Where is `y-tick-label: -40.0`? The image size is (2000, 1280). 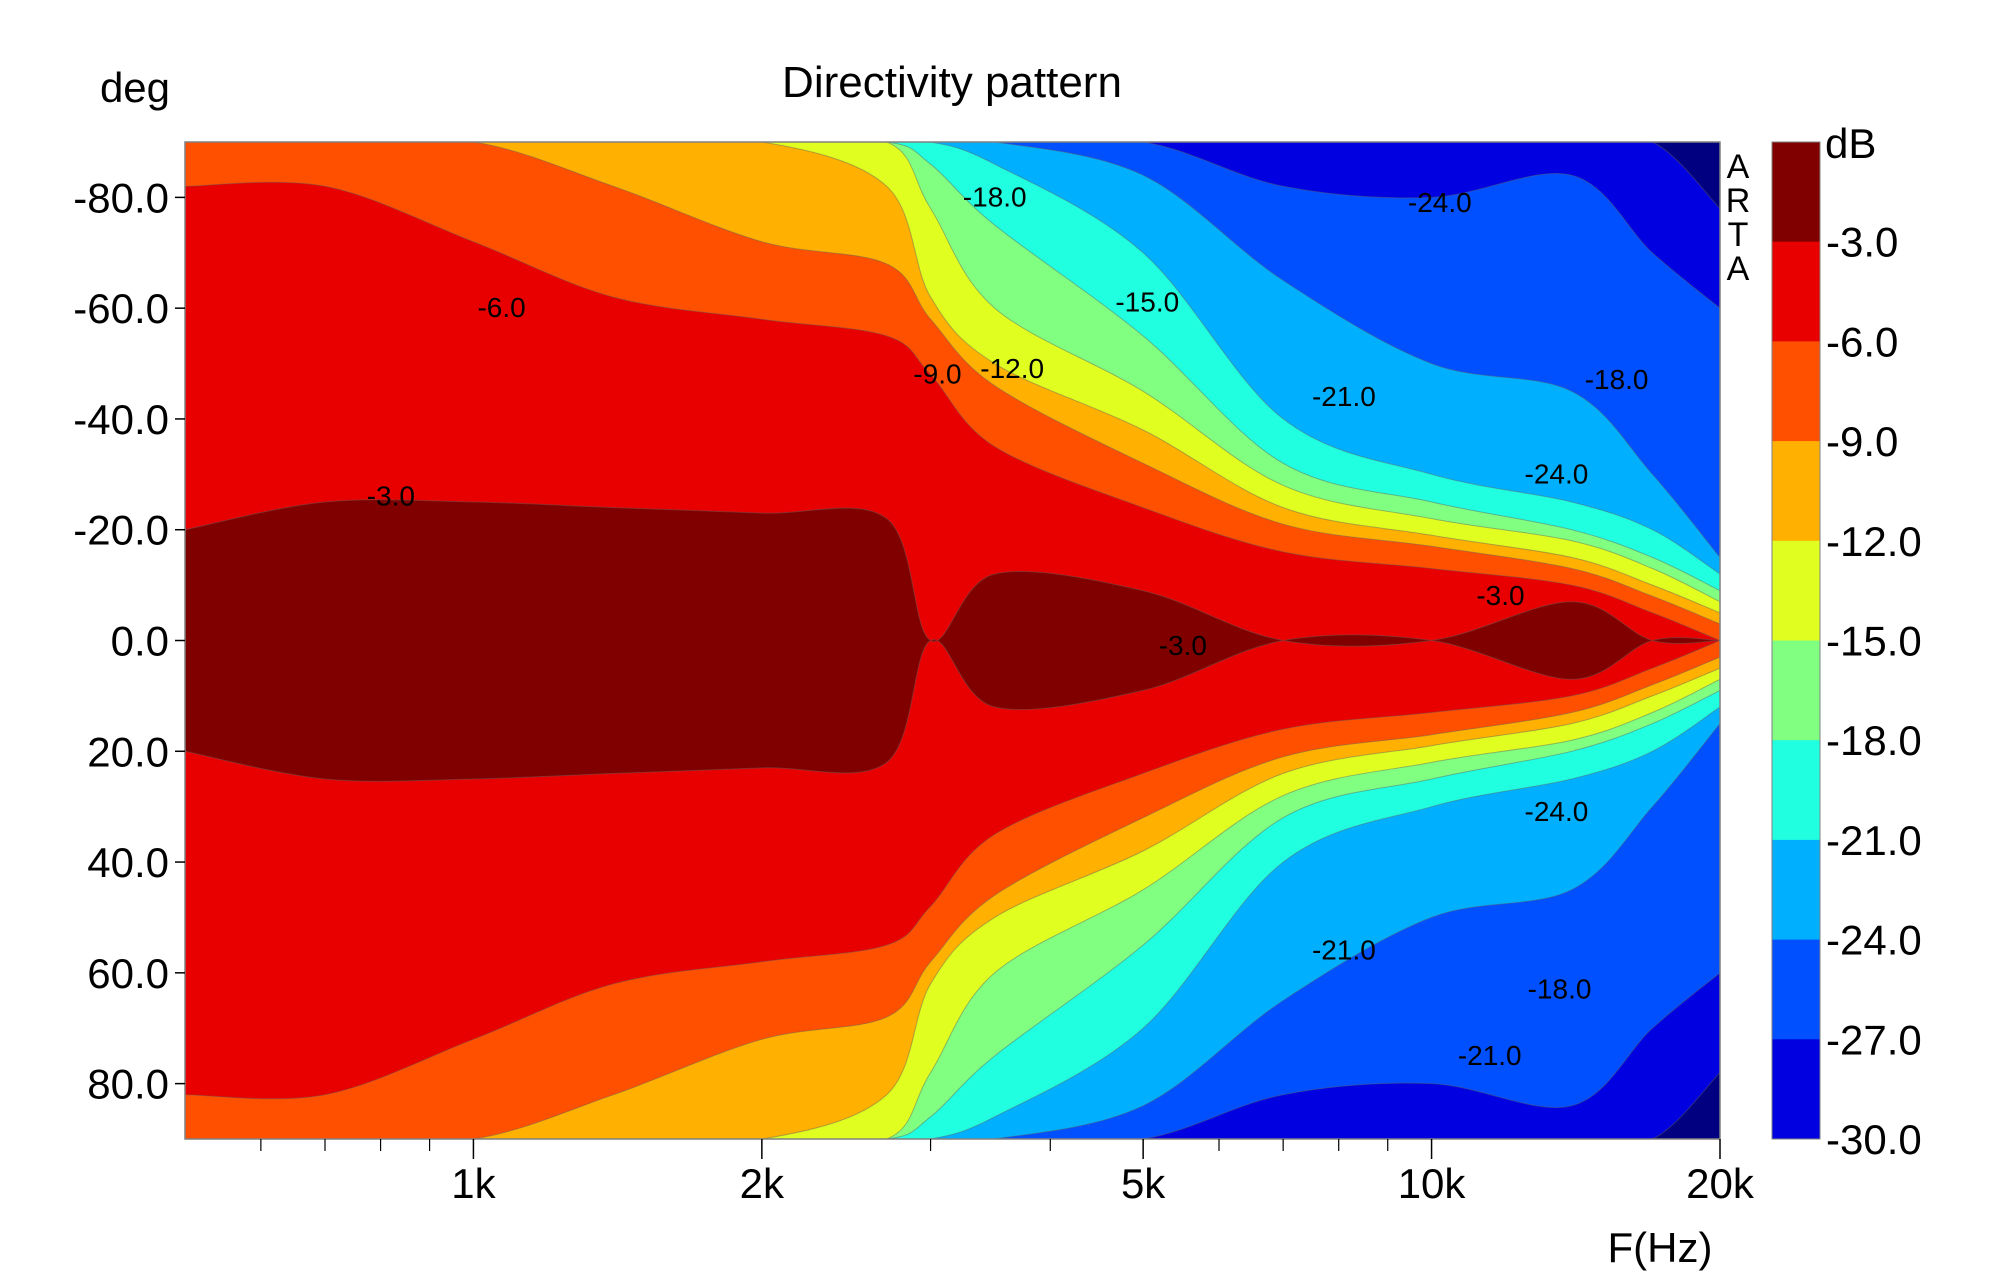 y-tick-label: -40.0 is located at coordinates (121, 419).